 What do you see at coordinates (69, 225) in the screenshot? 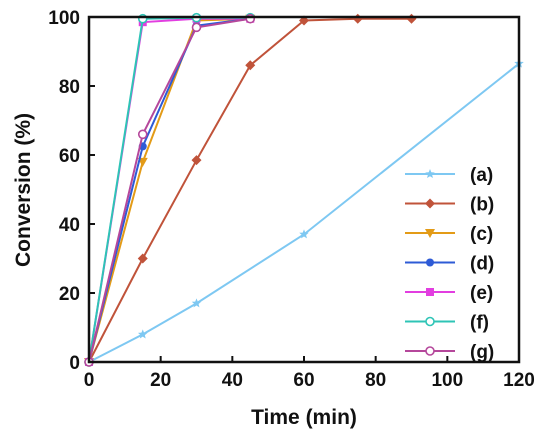
I see `y-tick-label: 40` at bounding box center [69, 225].